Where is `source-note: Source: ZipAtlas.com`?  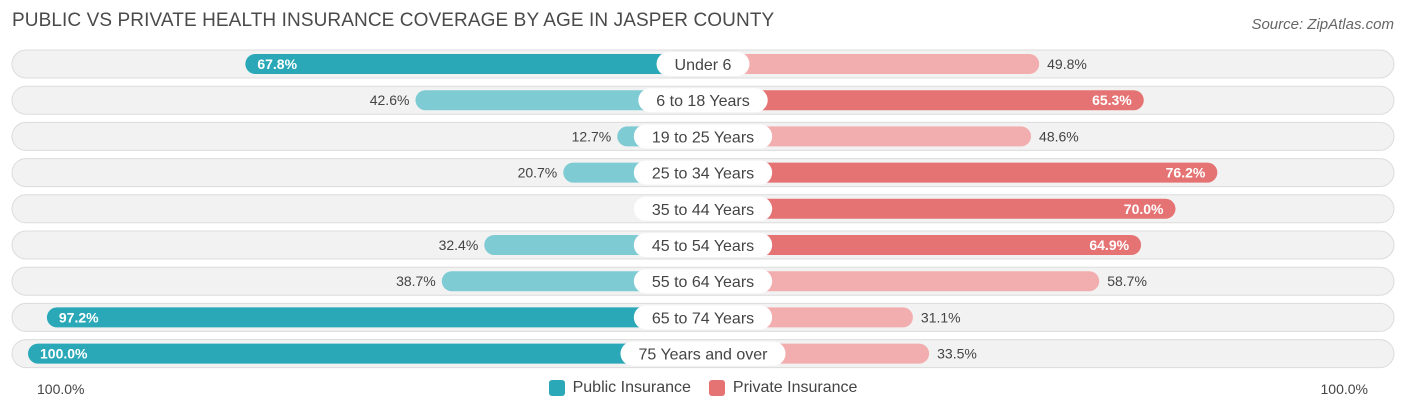 source-note: Source: ZipAtlas.com is located at coordinates (1322, 24).